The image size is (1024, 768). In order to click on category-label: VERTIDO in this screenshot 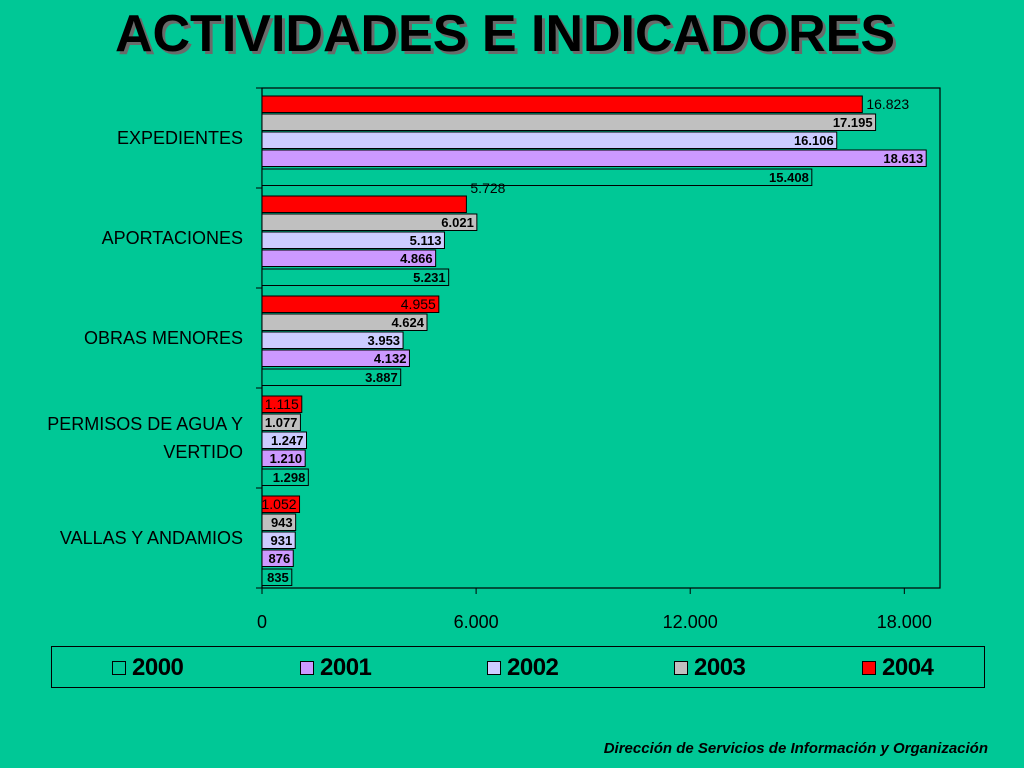, I will do `click(203, 452)`.